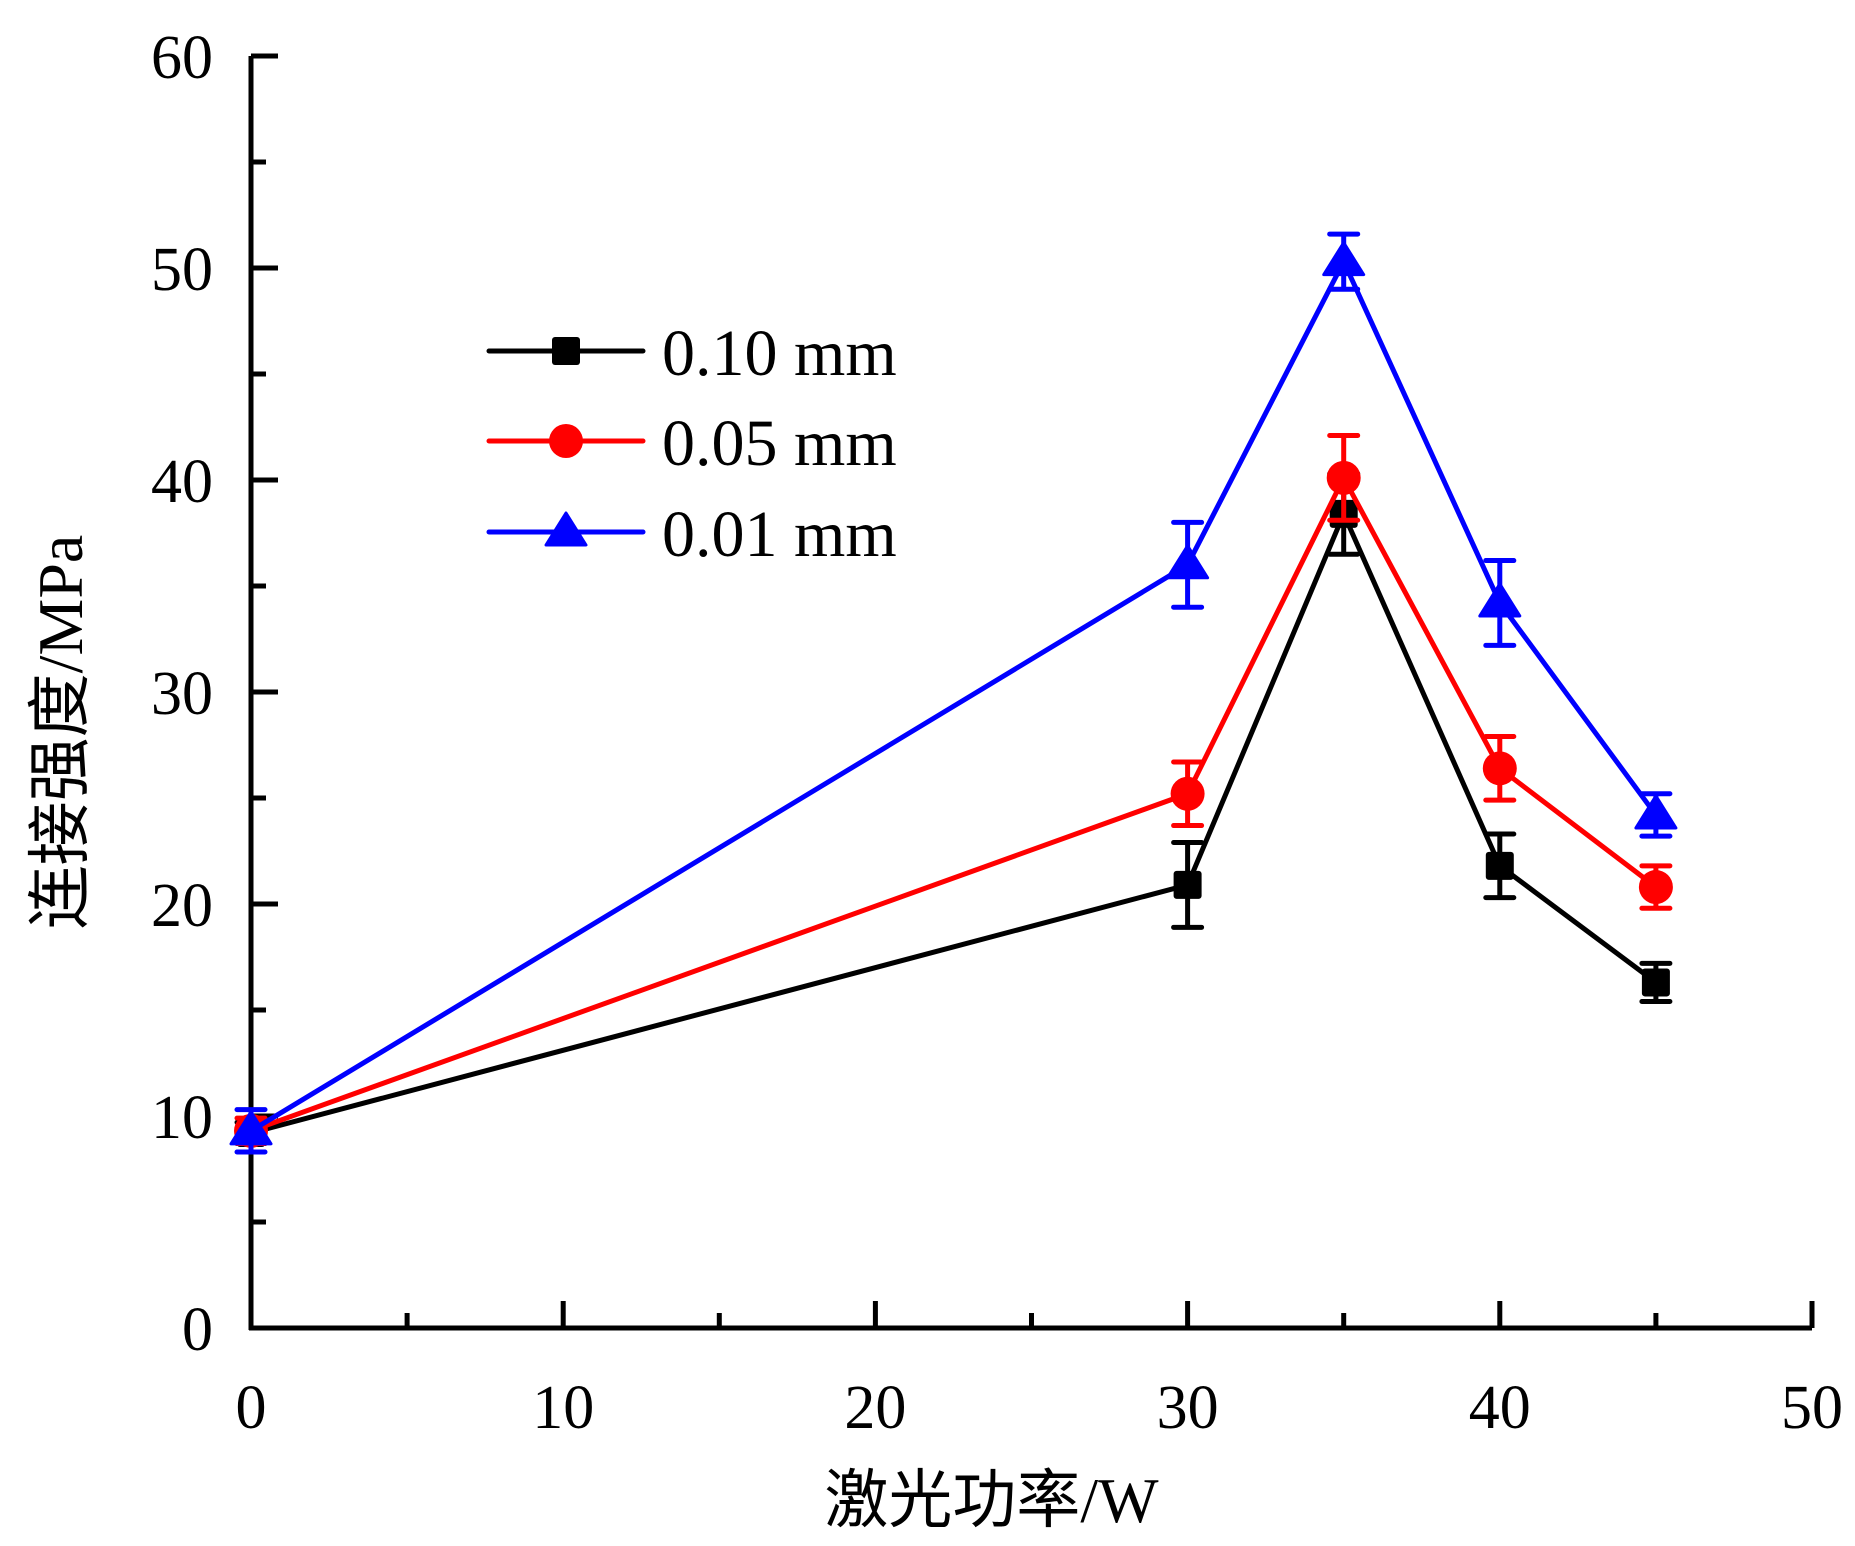 Image resolution: width=1855 pixels, height=1546 pixels. Describe the element at coordinates (60, 732) in the screenshot. I see `y-axis-title: 连接强度/MPa` at that location.